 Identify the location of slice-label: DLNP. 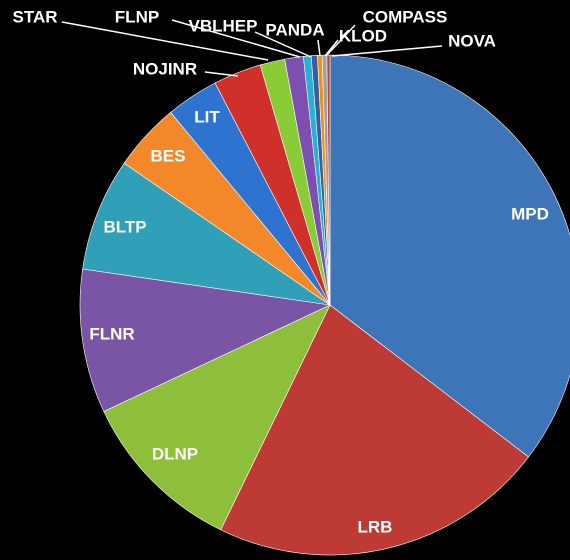
(175, 453).